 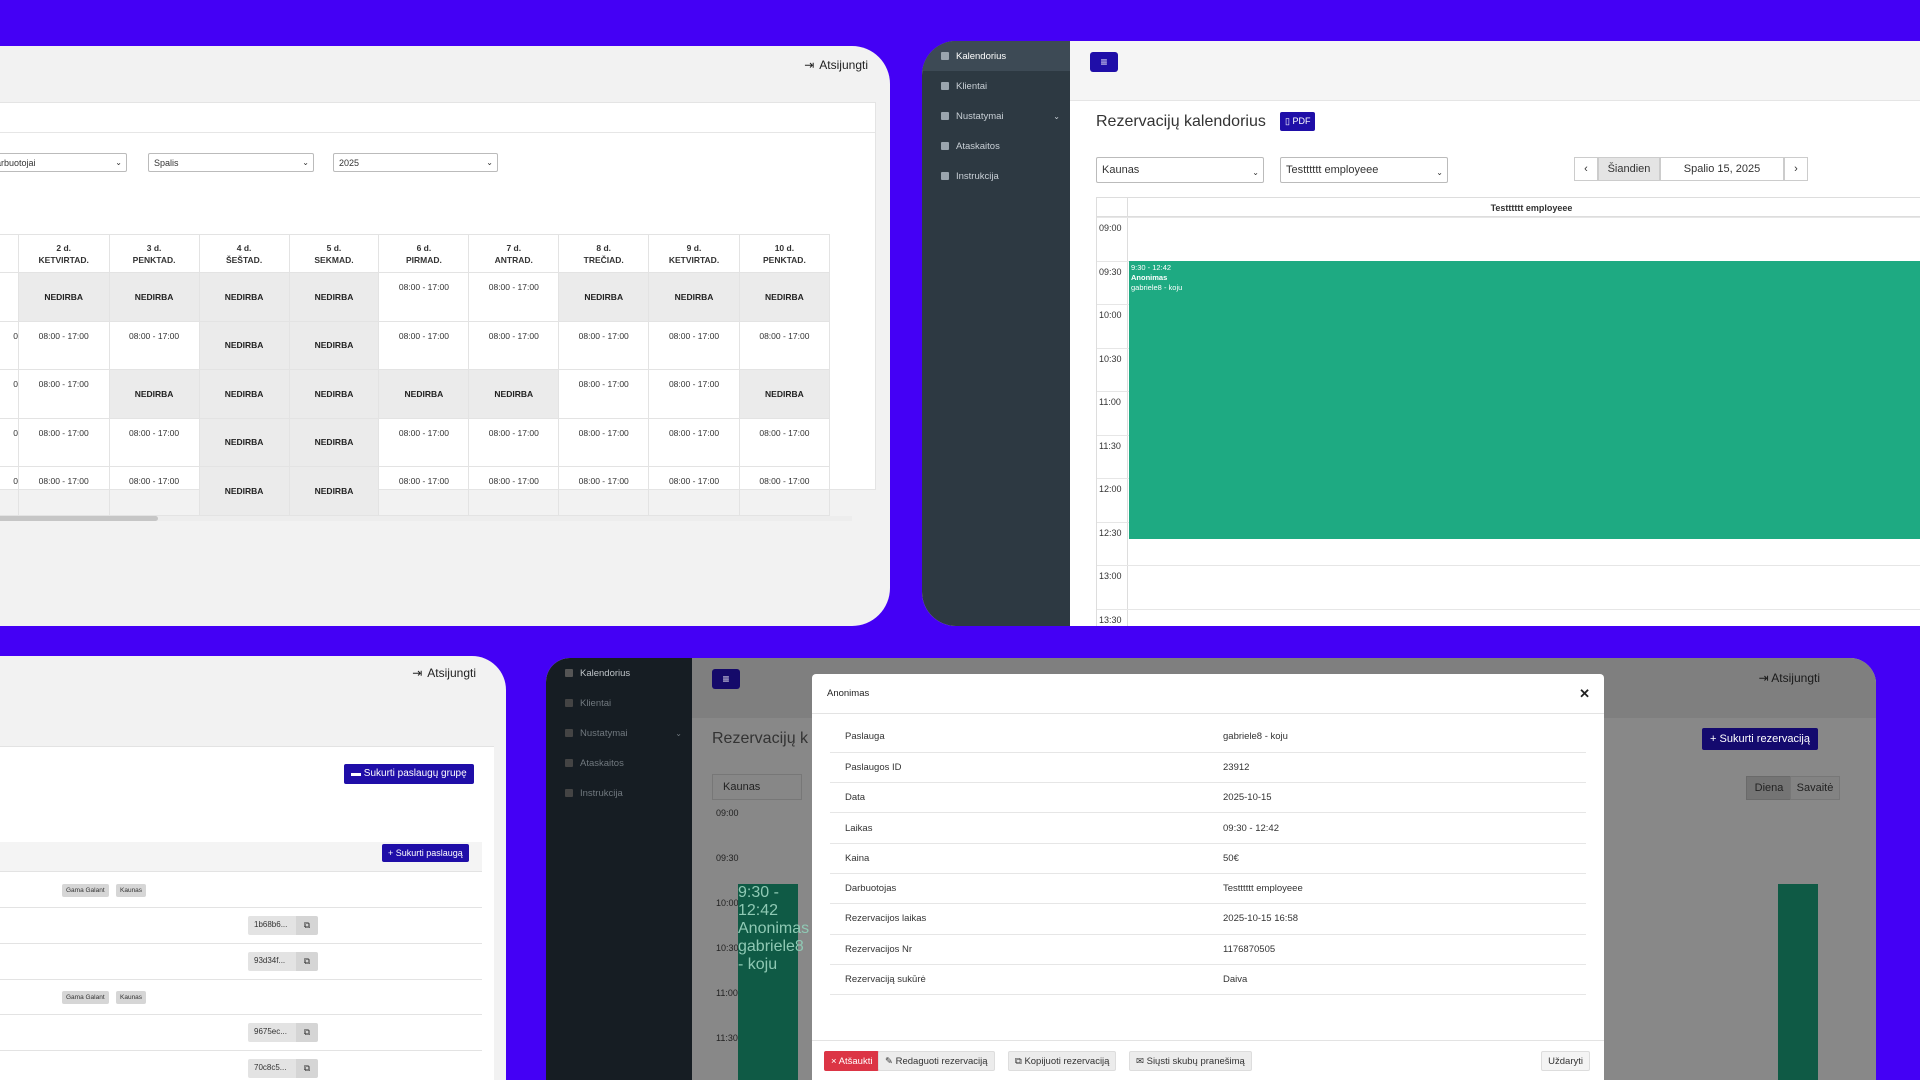 I want to click on edit-reservation-button: ✎ Redaguoti rezervaciją, so click(x=936, y=1061).